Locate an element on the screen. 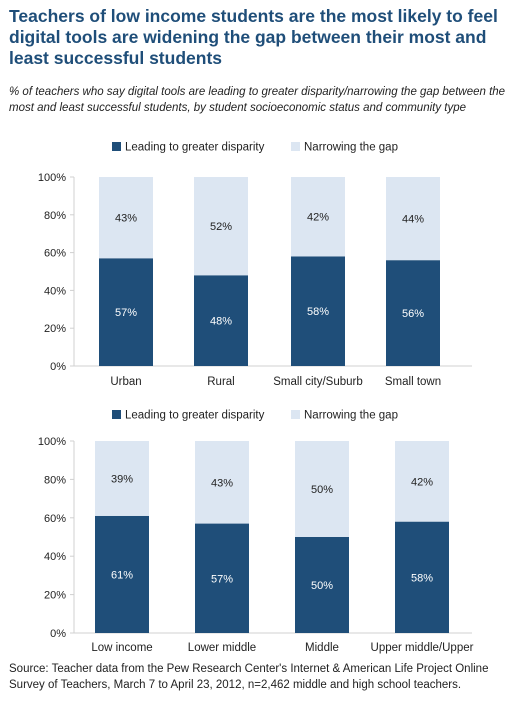 This screenshot has height=711, width=518. category-label: Low income is located at coordinates (121, 648).